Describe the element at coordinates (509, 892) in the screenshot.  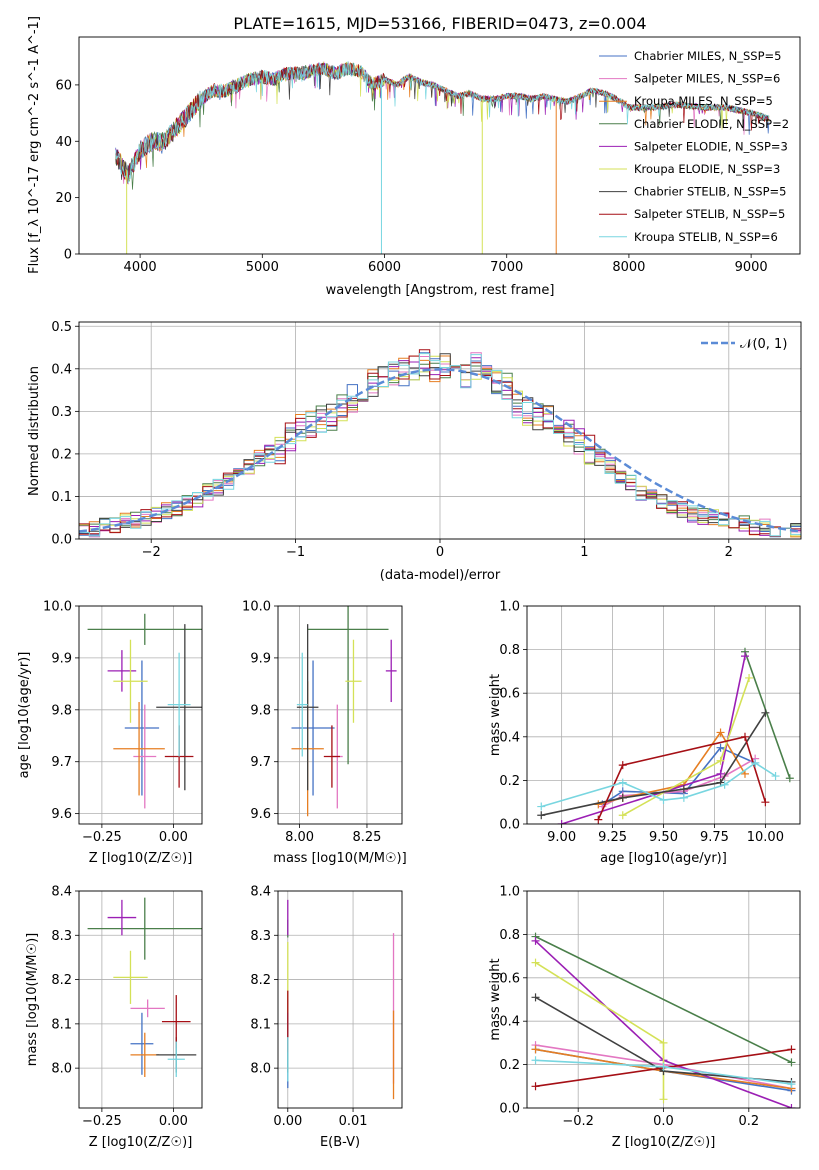
I see `y-tick-label: 1.0` at that location.